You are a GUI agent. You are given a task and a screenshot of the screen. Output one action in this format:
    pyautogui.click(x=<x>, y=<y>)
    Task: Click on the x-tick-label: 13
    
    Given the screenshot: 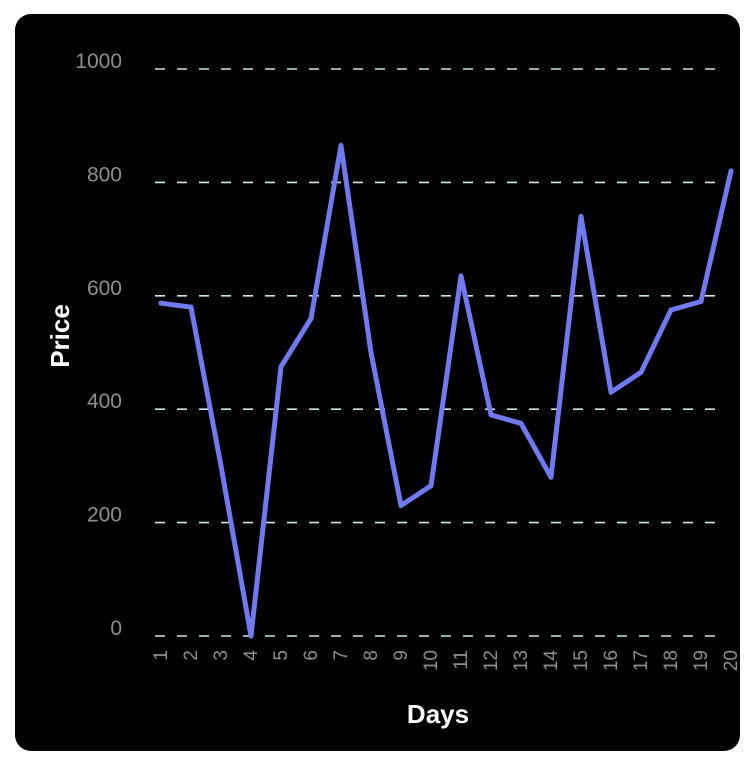 What is the action you would take?
    pyautogui.click(x=521, y=660)
    